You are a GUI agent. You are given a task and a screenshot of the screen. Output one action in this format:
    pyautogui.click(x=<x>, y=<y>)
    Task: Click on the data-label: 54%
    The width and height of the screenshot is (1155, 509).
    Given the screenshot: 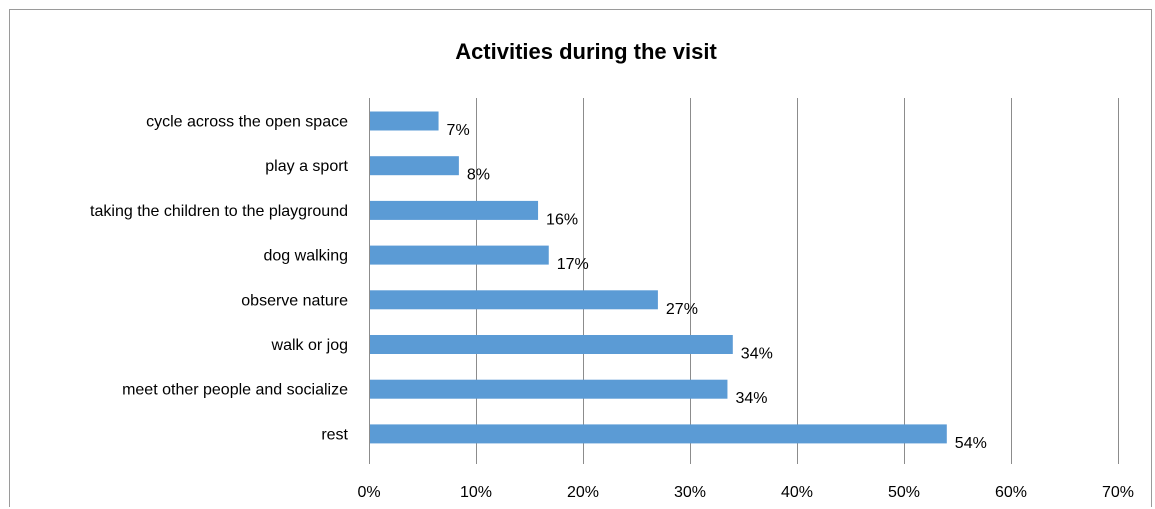 What is the action you would take?
    pyautogui.click(x=971, y=443)
    